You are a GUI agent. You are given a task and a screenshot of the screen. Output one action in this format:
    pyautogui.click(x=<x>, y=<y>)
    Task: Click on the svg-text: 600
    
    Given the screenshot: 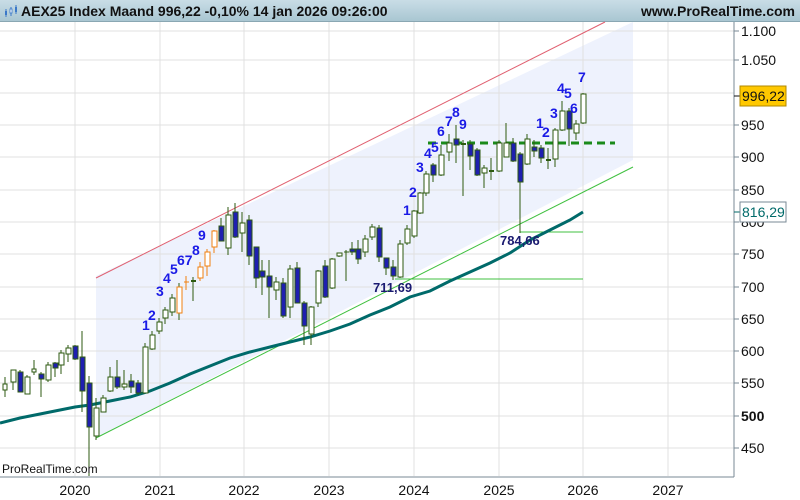 What is the action you would take?
    pyautogui.click(x=753, y=351)
    